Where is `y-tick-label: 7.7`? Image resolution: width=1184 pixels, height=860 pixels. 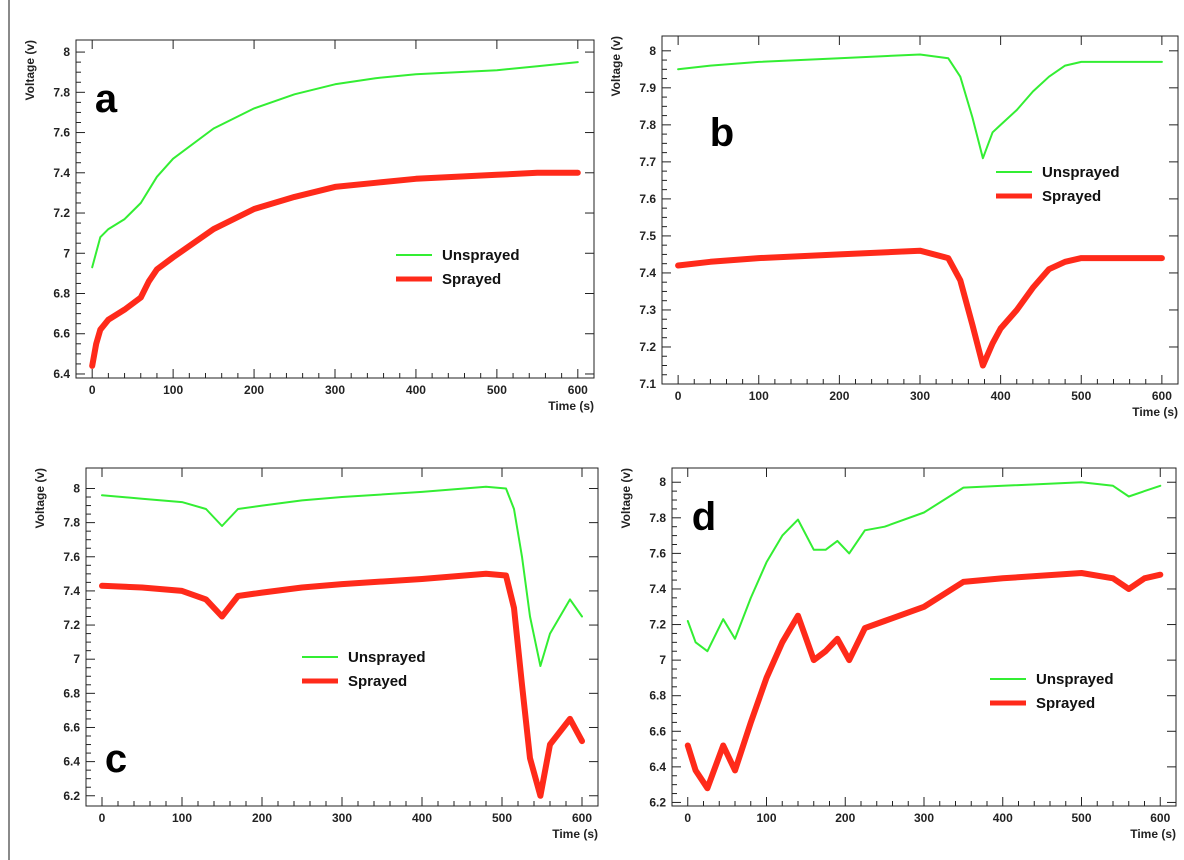
y-tick-label: 7.7 is located at coordinates (647, 162).